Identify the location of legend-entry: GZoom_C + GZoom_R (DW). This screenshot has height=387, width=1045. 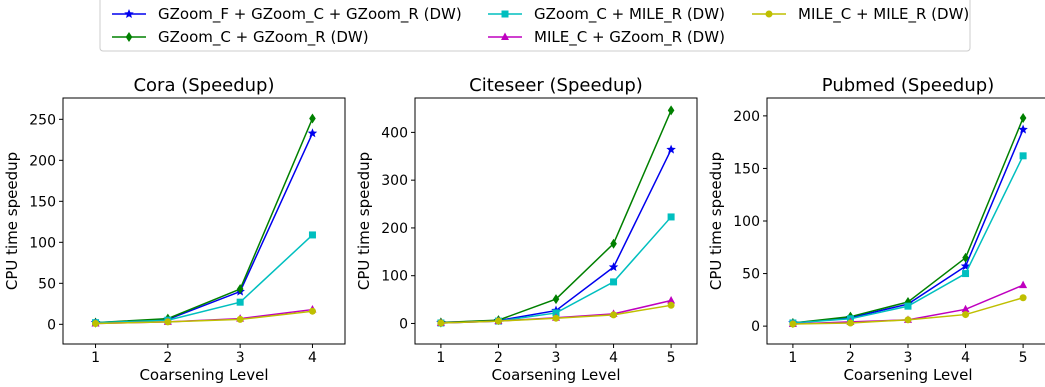
(240, 37).